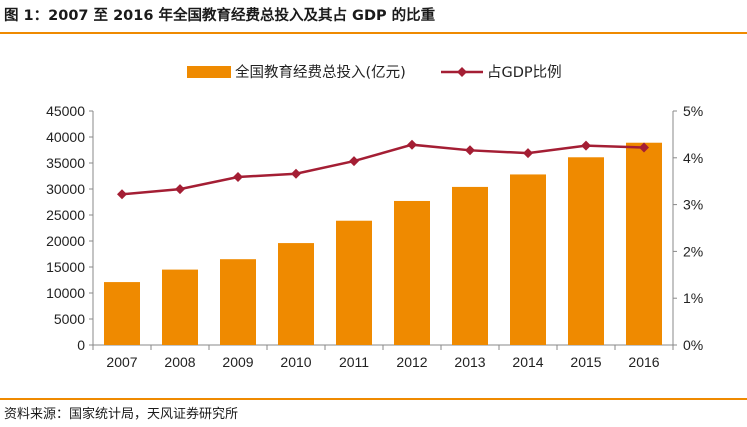  I want to click on legend-bar-label: 全国教育经费总投入(亿元), so click(320, 72).